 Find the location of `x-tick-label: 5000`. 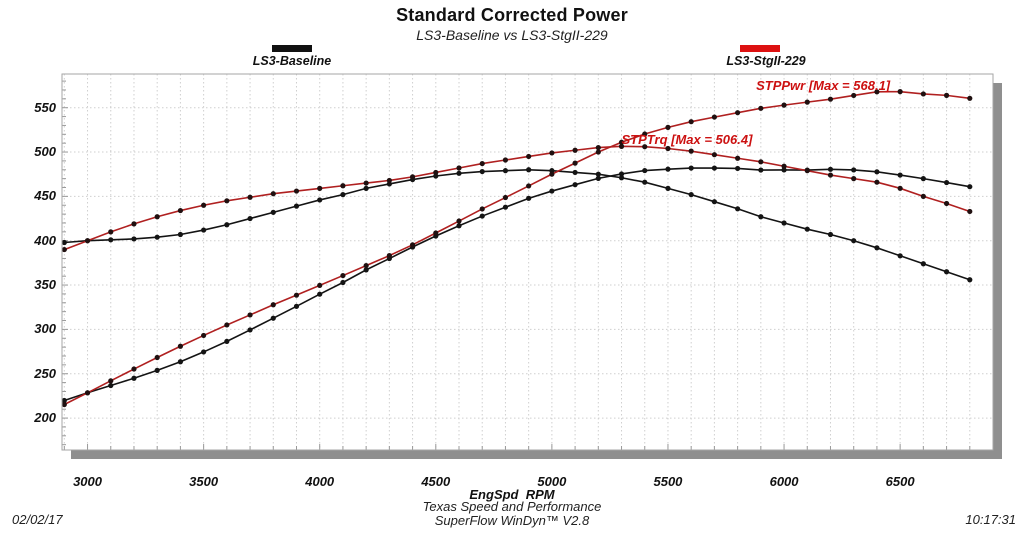

x-tick-label: 5000 is located at coordinates (552, 481).